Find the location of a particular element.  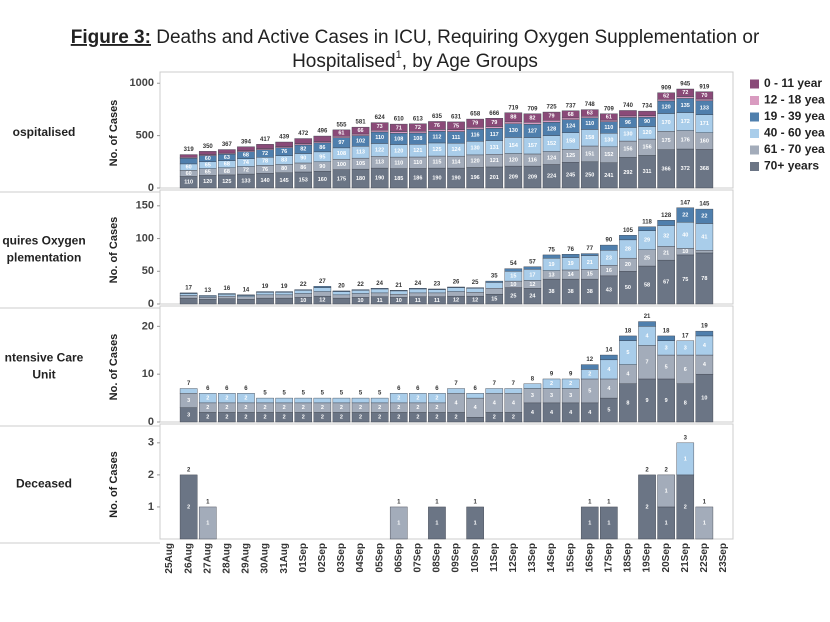

total-label: 496 is located at coordinates (322, 132).